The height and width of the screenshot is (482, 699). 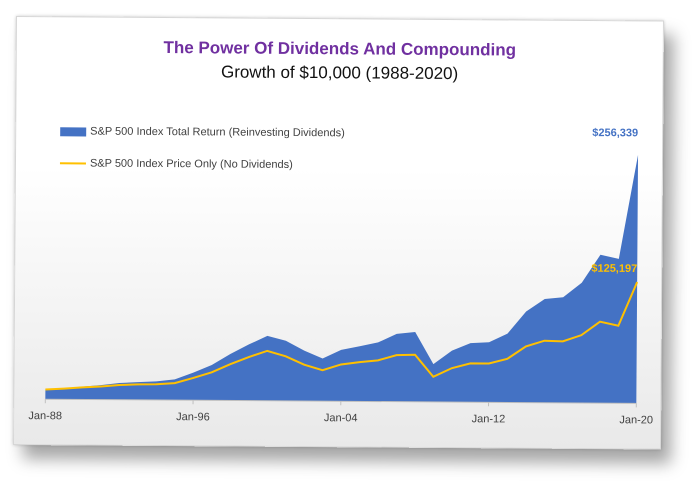 I want to click on end-label-total-return: $256,339, so click(x=615, y=133).